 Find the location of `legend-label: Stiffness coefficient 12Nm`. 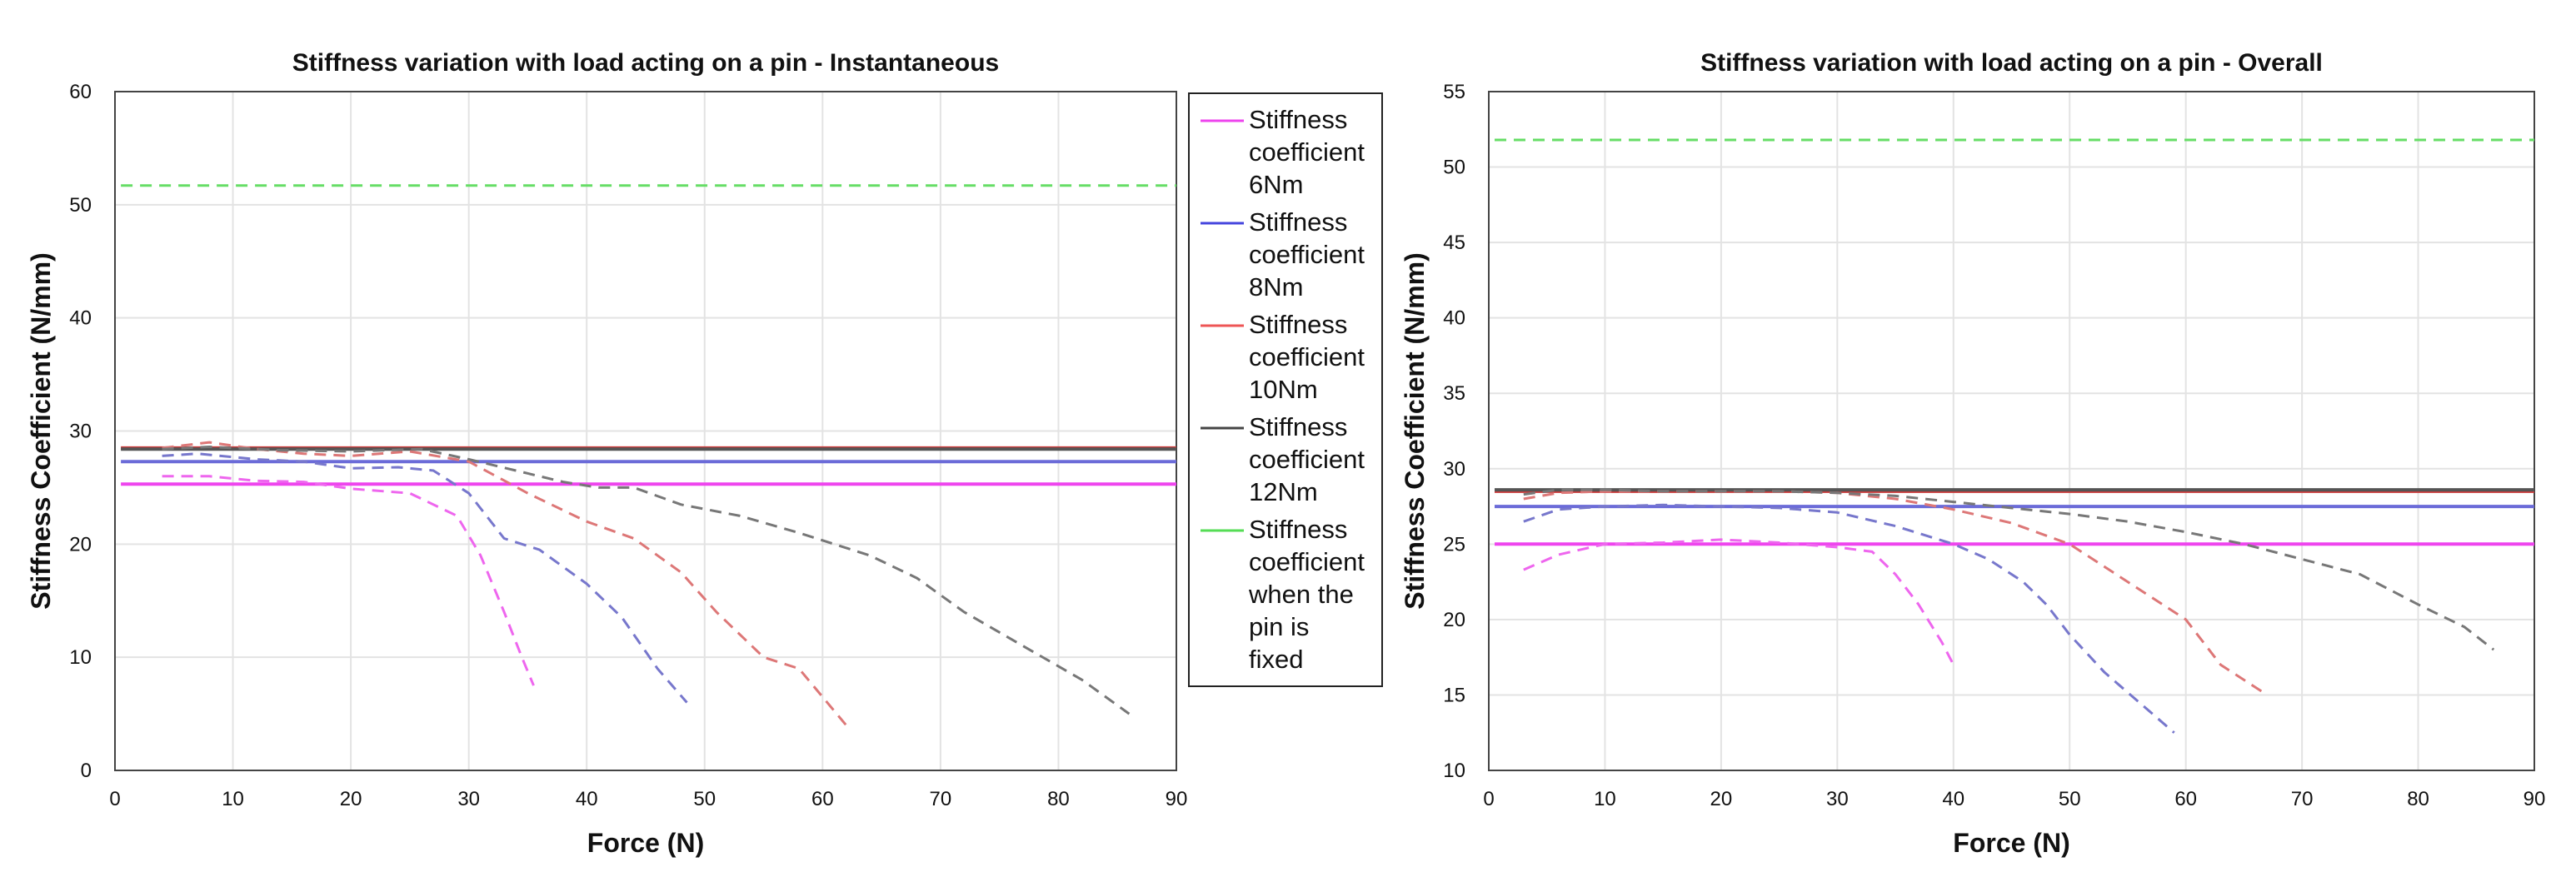

legend-label: Stiffness coefficient 12Nm is located at coordinates (1307, 459).